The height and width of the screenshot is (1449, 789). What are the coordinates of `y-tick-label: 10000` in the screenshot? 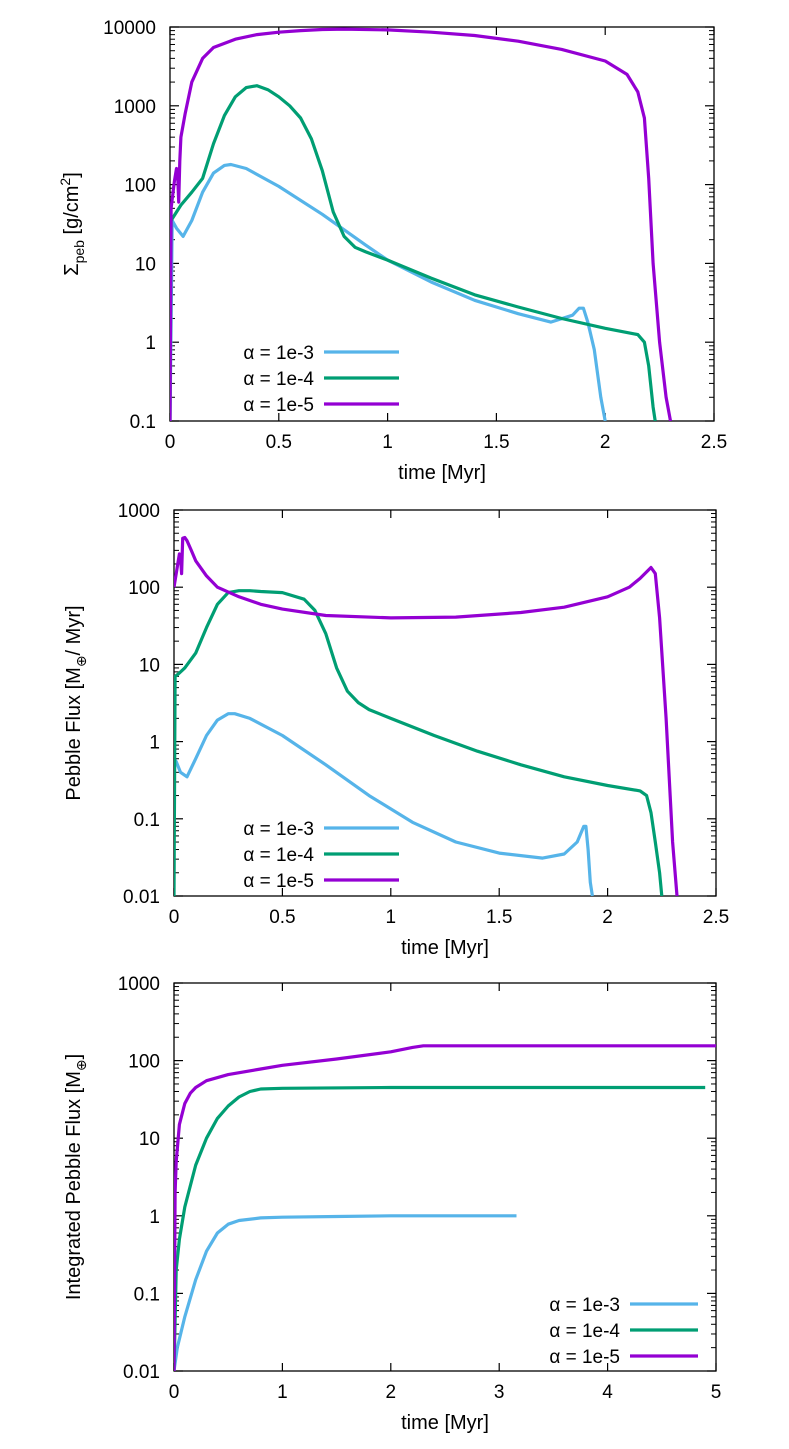 It's located at (129, 28).